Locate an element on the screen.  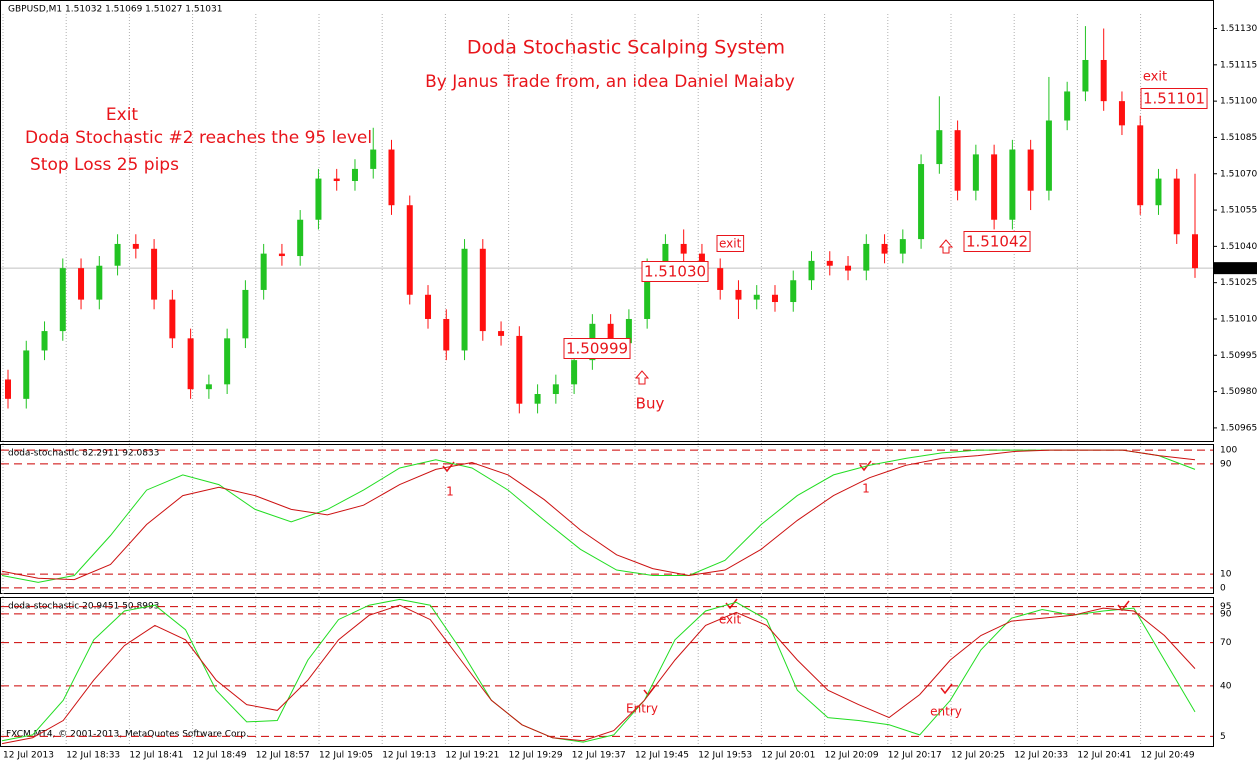
last-price-box is located at coordinates (1235, 268).